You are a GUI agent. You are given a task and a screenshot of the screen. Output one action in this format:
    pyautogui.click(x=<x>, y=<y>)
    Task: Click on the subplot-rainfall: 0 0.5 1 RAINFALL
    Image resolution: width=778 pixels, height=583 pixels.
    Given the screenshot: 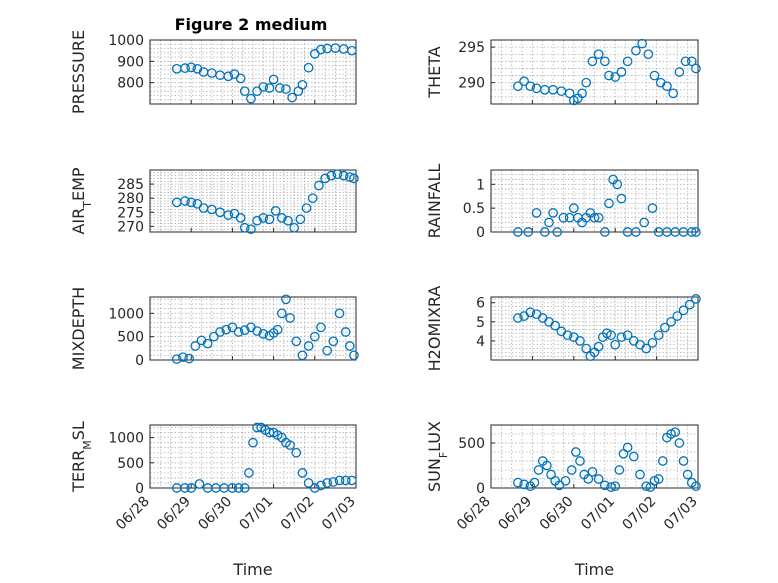 What is the action you would take?
    pyautogui.click(x=563, y=202)
    